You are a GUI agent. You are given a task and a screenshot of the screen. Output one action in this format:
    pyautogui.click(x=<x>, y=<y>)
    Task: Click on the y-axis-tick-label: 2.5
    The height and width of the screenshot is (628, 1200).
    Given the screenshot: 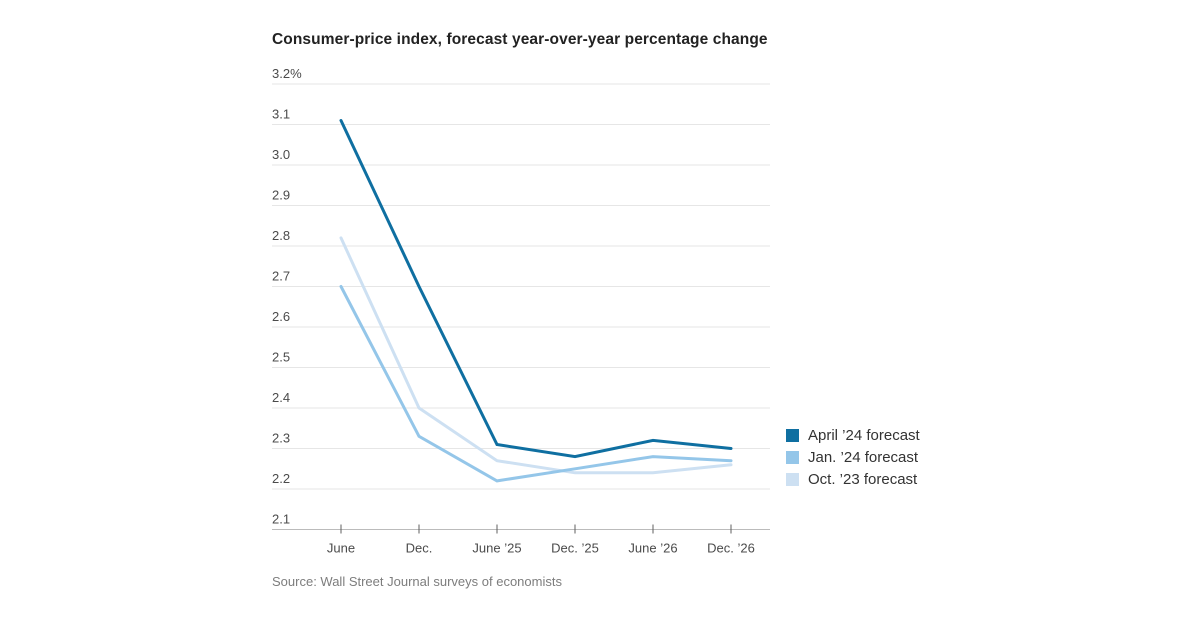 What is the action you would take?
    pyautogui.click(x=281, y=357)
    